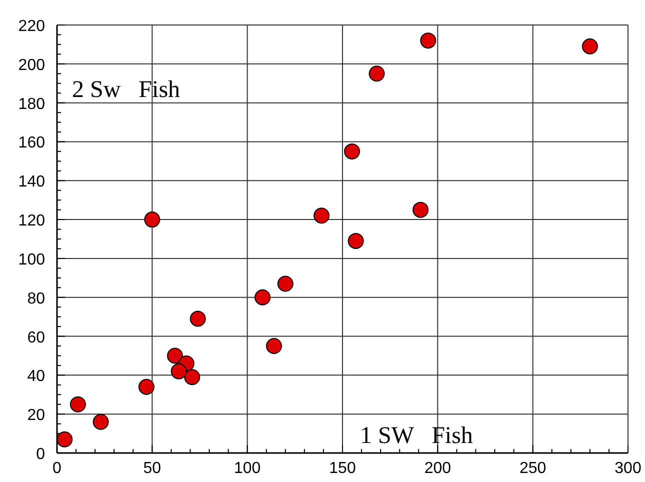 This screenshot has height=482, width=645. I want to click on x-tick-label: 150, so click(342, 468).